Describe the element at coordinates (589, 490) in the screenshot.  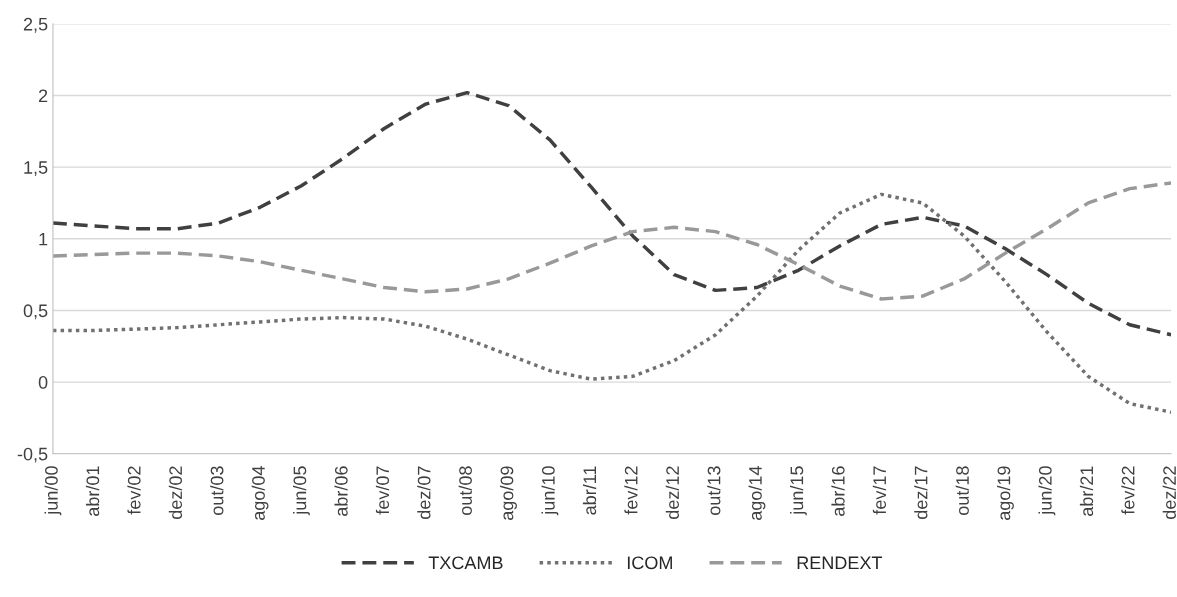
I see `x-tick-label: abr/11` at that location.